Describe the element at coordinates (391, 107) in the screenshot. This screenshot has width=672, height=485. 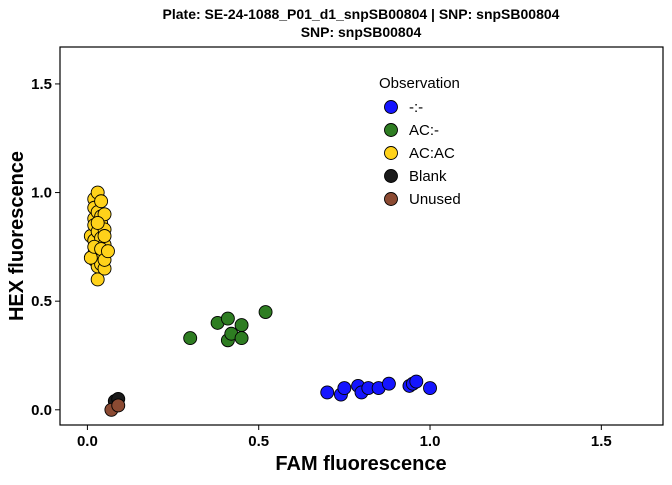
I see `legend-key-neg` at that location.